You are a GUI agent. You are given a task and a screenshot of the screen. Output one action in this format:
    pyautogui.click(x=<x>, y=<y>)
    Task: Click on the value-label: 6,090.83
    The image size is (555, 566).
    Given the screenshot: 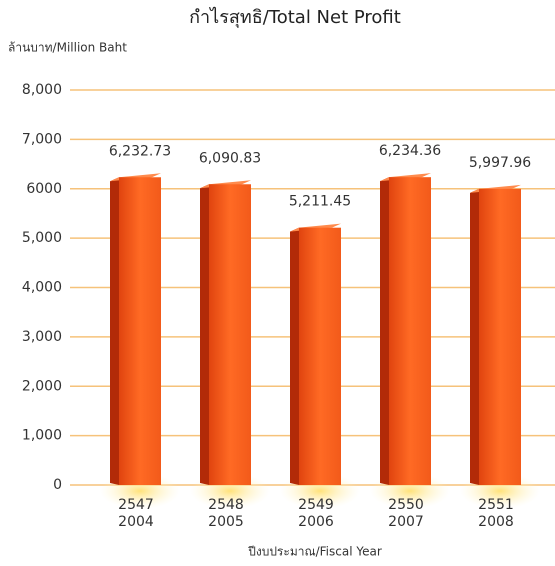 What is the action you would take?
    pyautogui.click(x=230, y=158)
    